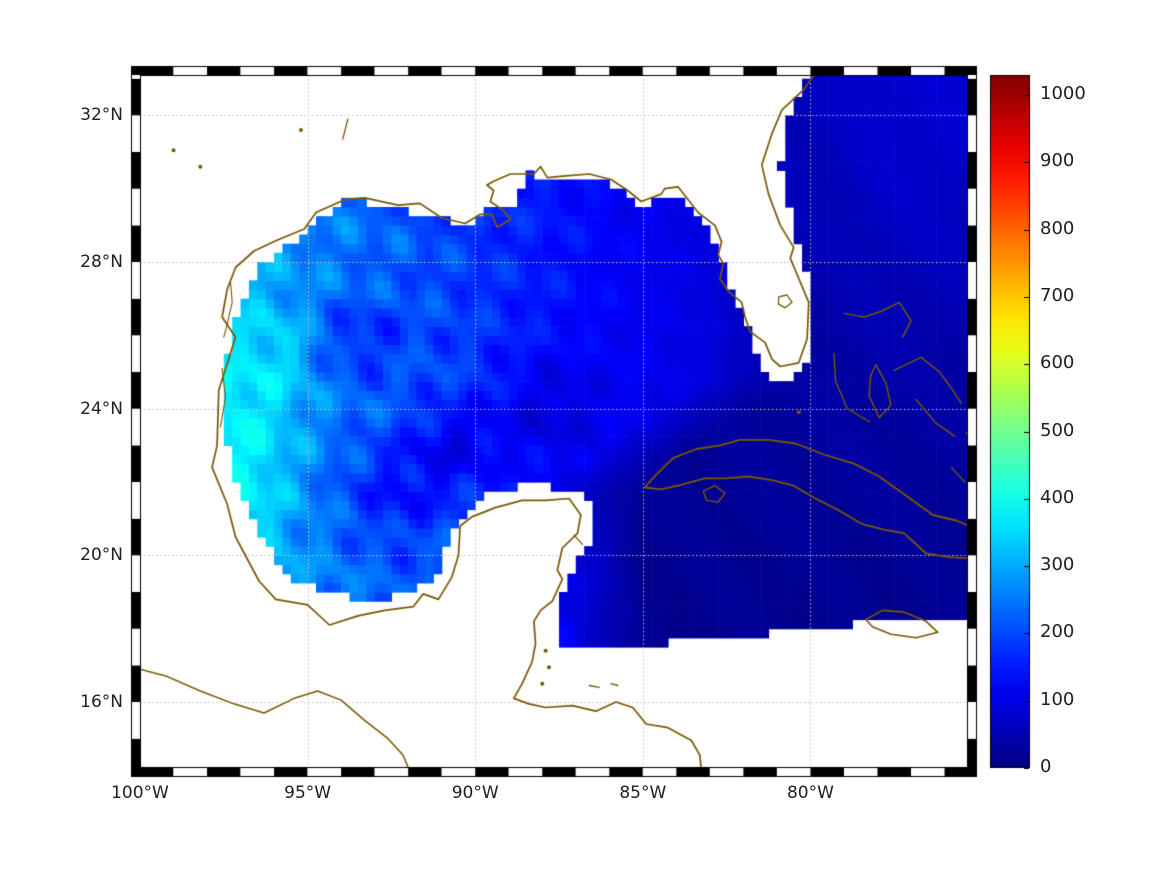 This screenshot has width=1167, height=875. Describe the element at coordinates (1057, 430) in the screenshot. I see `colorbar-tick-label: 500` at that location.